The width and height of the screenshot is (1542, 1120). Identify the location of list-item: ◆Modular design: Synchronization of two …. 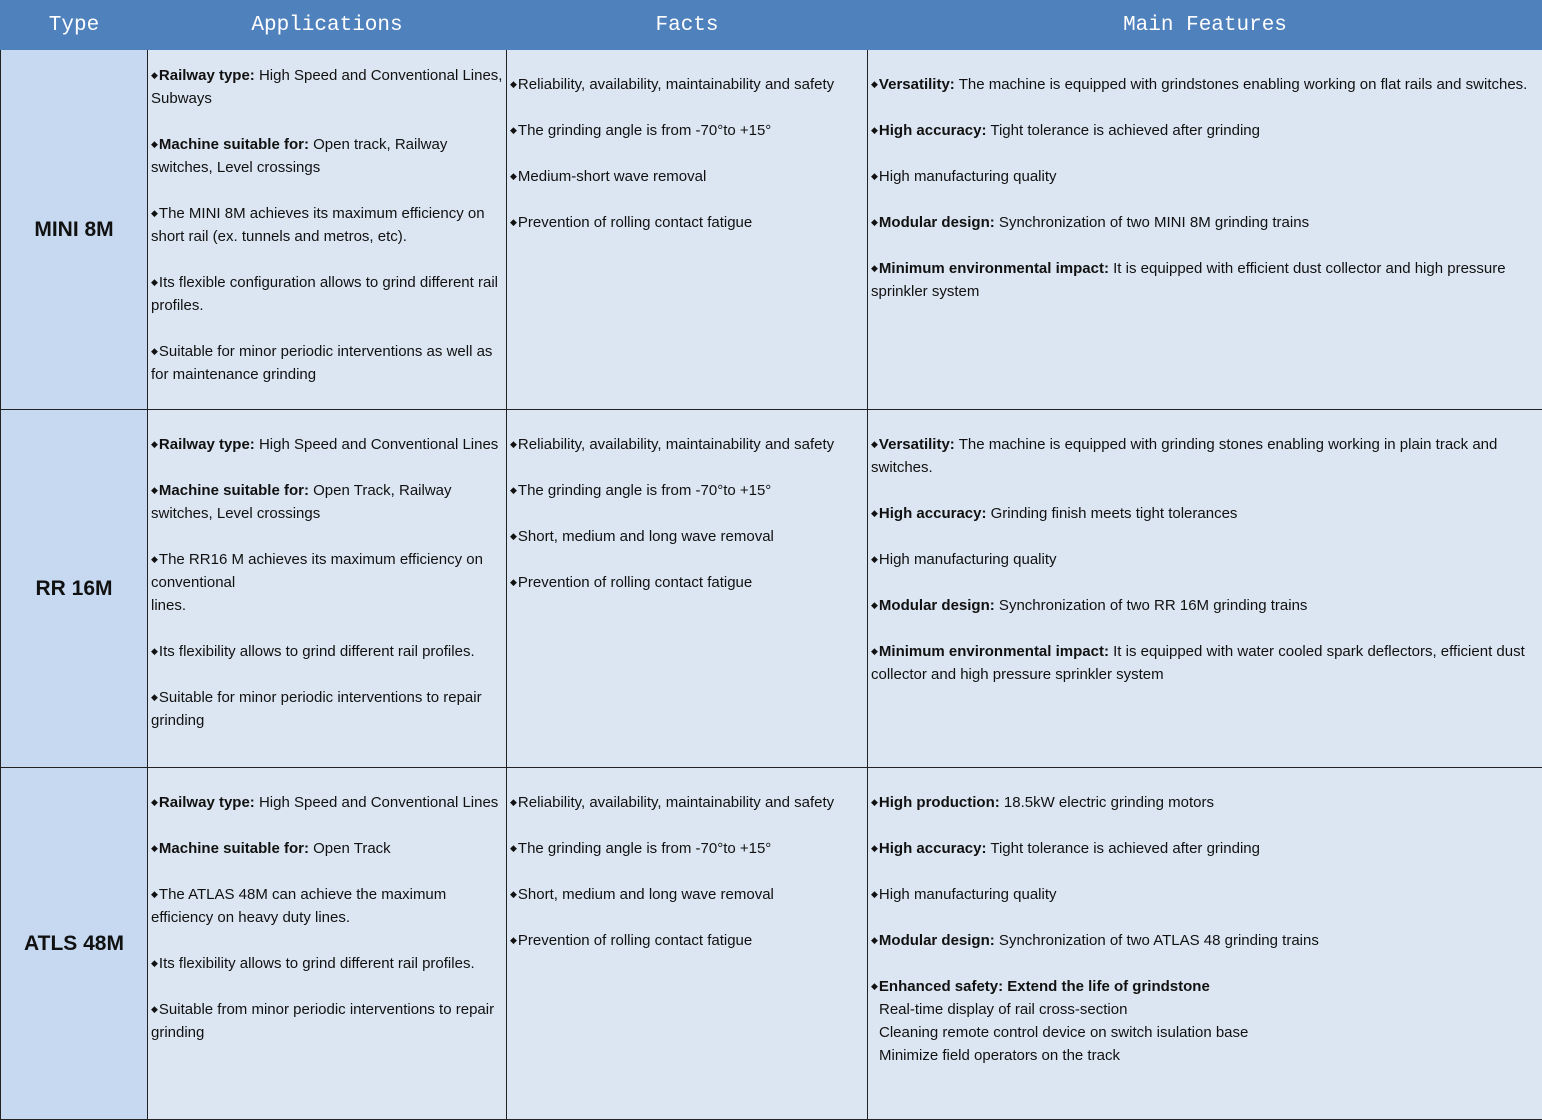
(1205, 605).